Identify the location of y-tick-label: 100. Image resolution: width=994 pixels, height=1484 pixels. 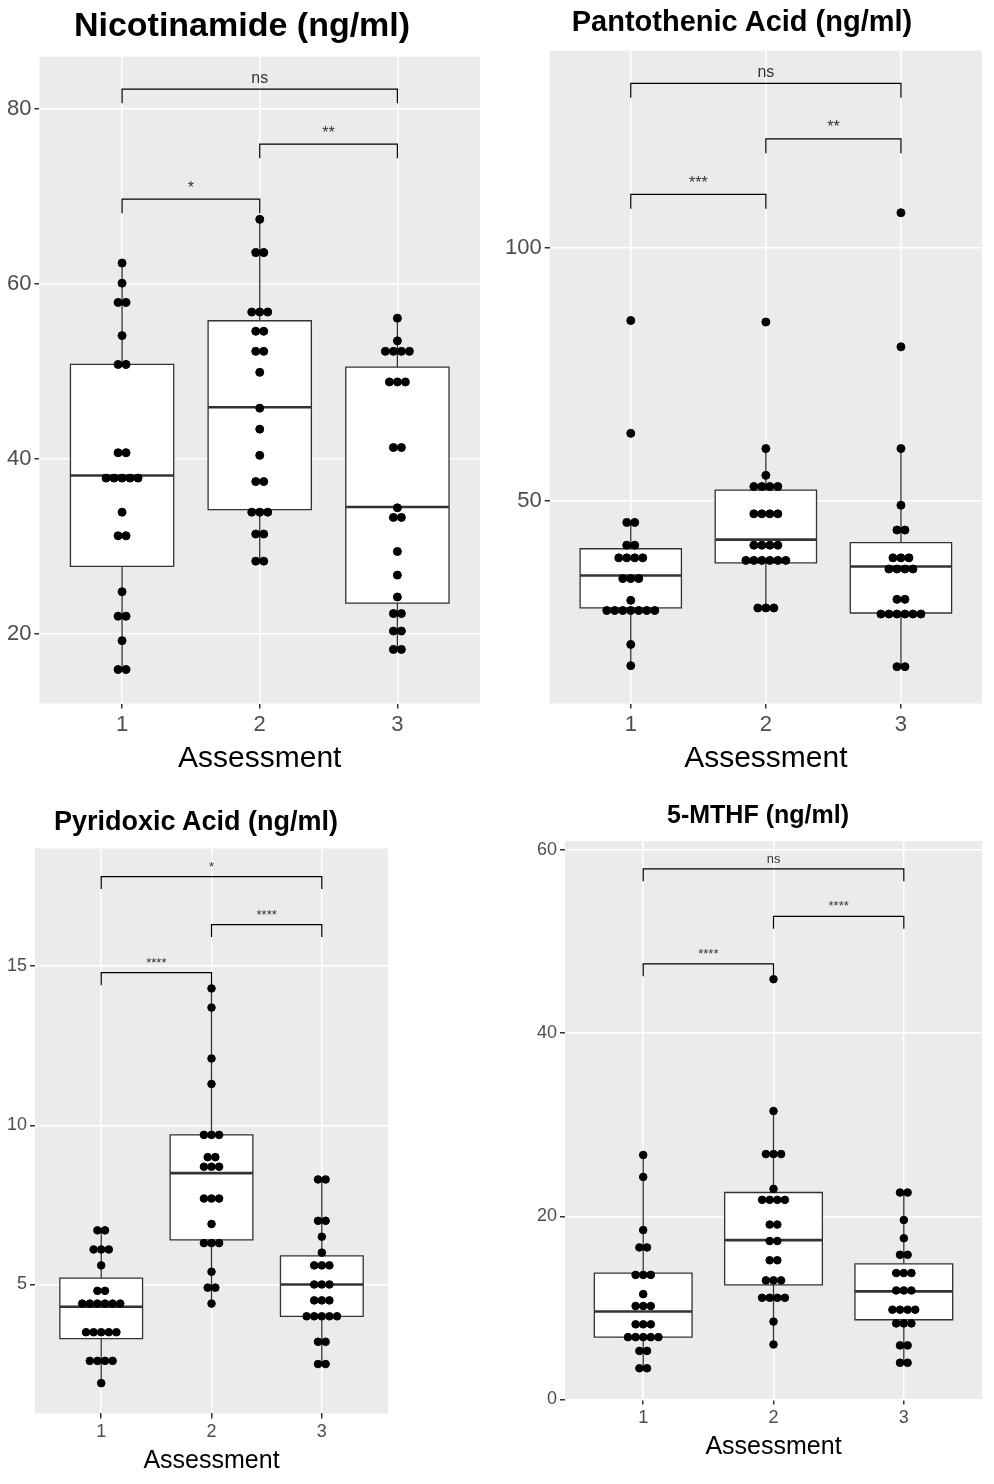
(523, 247).